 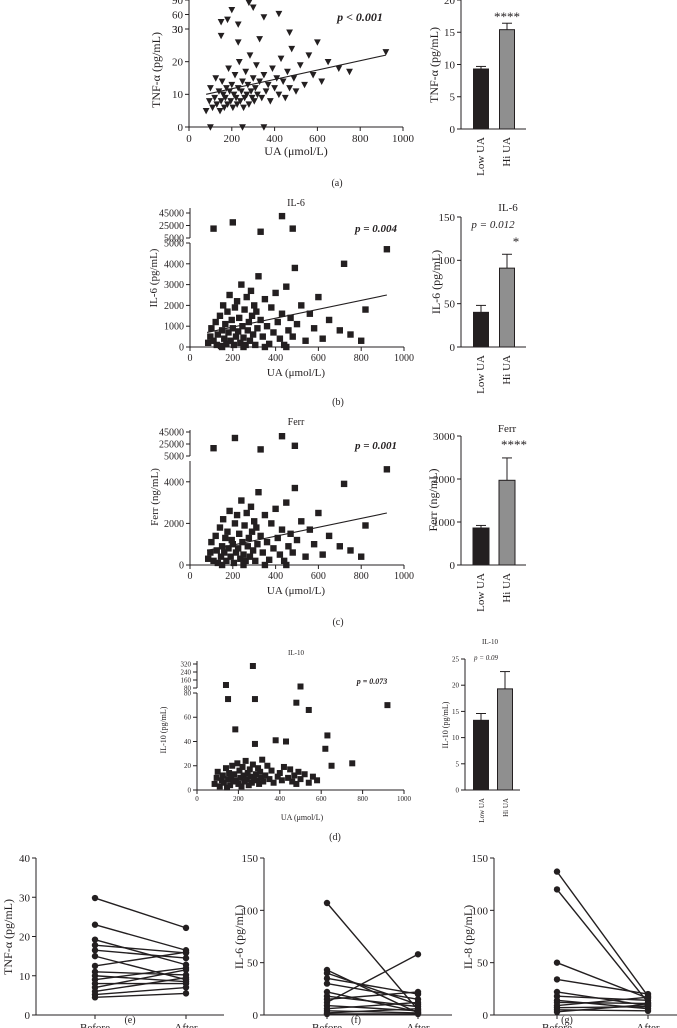 What do you see at coordinates (360, 139) in the screenshot?
I see `a-scatter-x-tick-label: 800` at bounding box center [360, 139].